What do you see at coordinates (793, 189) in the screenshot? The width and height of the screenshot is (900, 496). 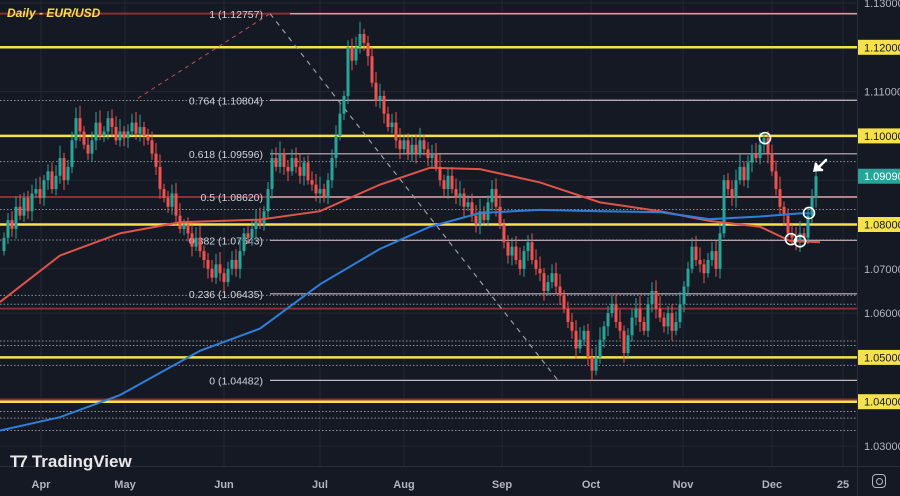 I see `annotations` at bounding box center [793, 189].